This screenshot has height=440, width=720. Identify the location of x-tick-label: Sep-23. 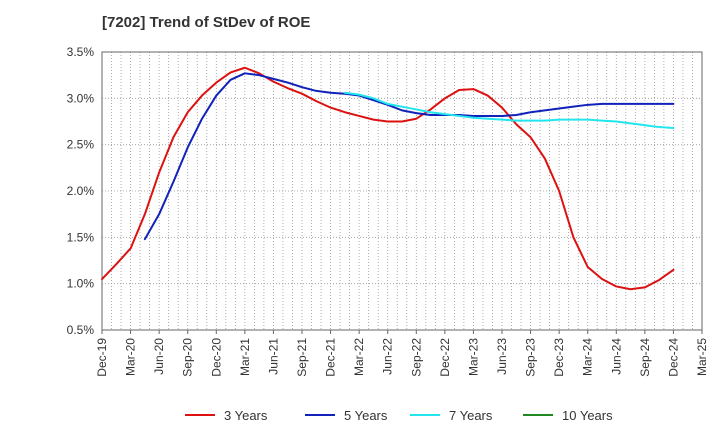
(531, 357).